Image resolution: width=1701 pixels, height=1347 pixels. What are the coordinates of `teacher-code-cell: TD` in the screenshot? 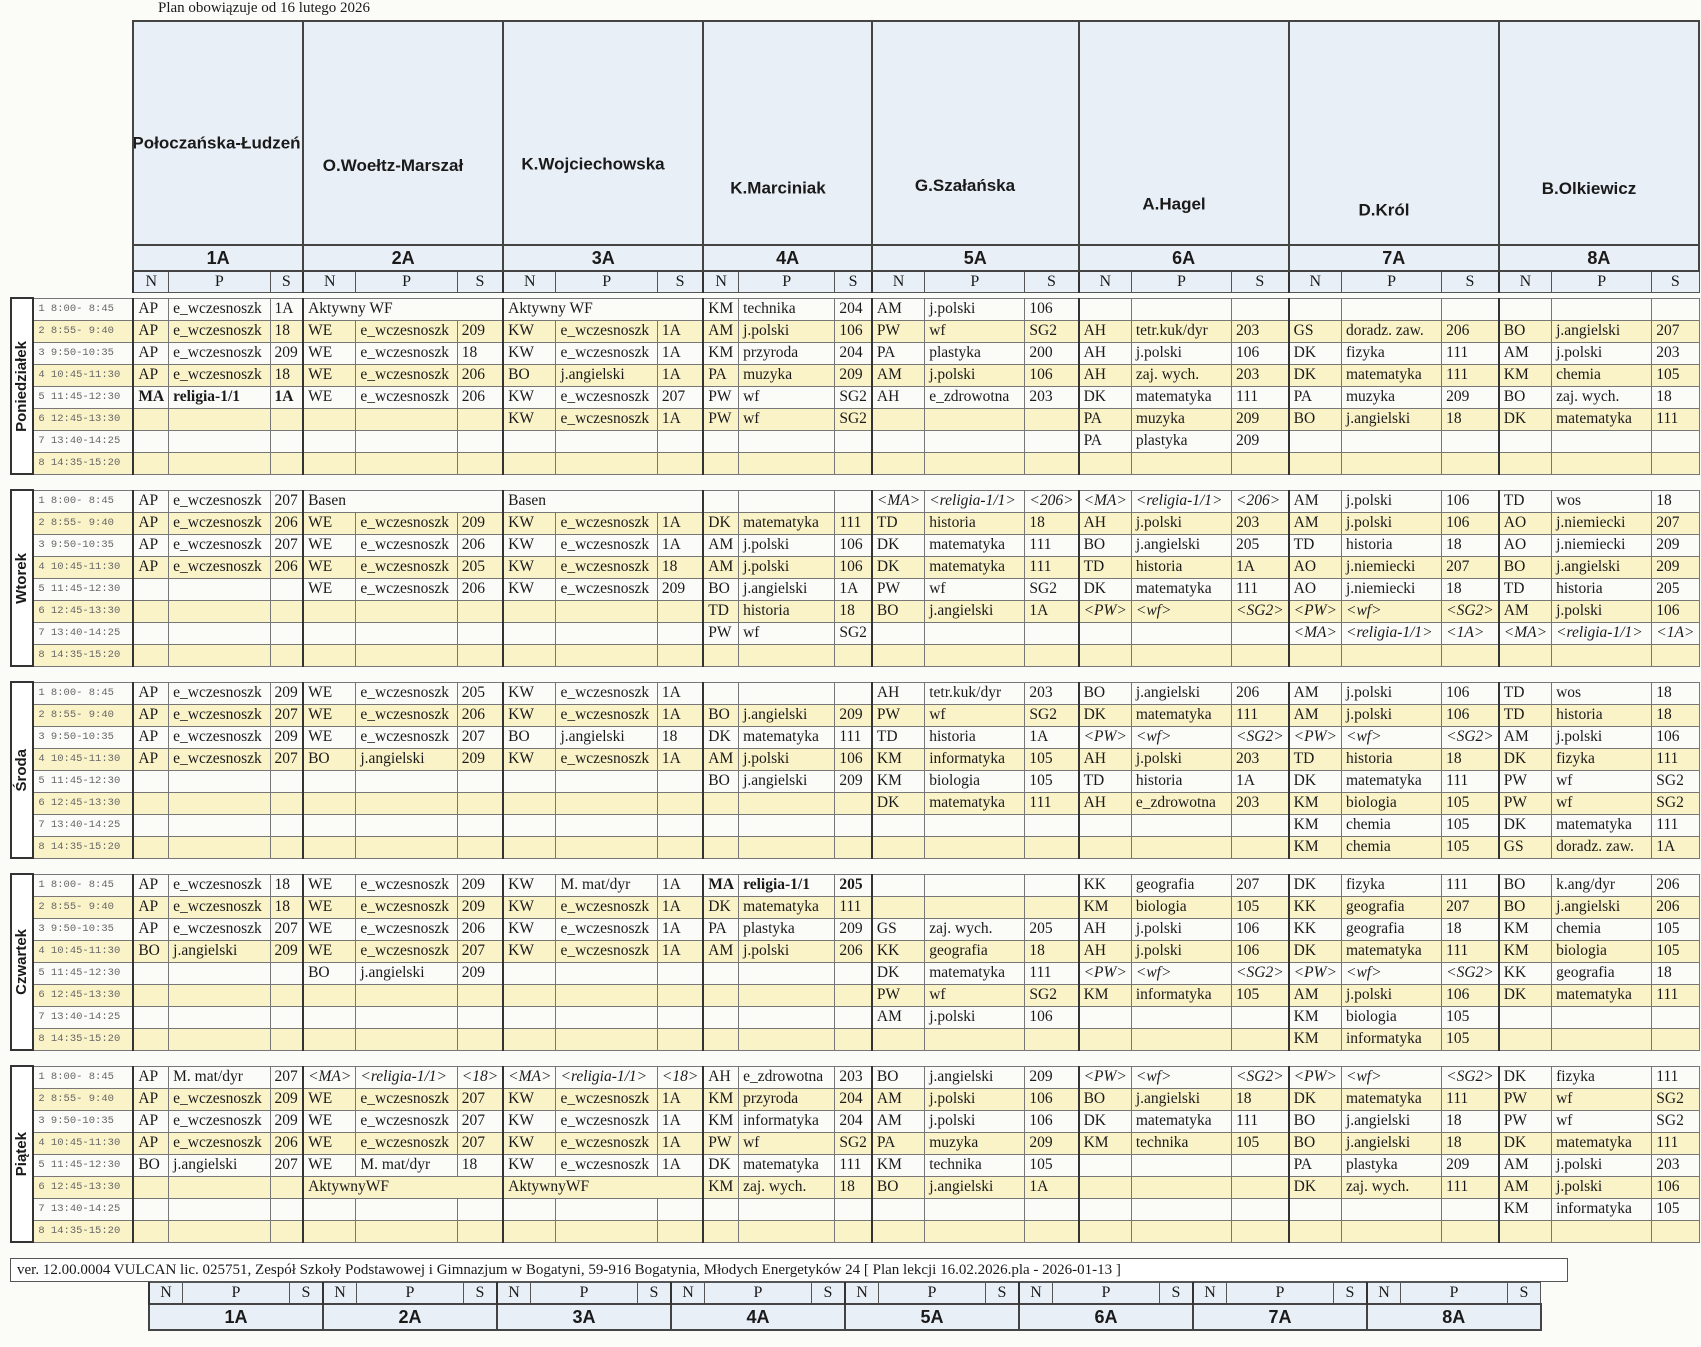 It's located at (1525, 715).